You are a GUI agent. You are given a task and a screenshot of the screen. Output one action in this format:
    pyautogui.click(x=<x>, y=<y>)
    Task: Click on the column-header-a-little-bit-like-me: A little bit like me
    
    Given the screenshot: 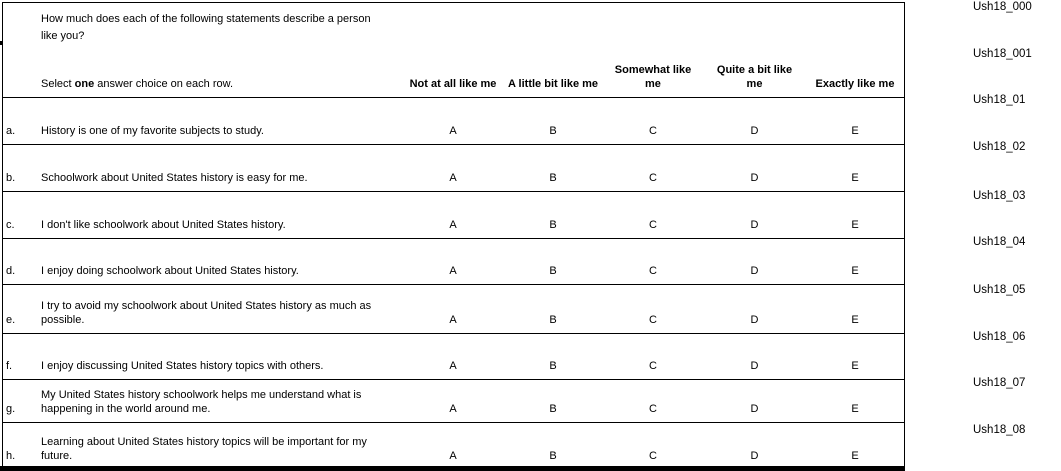 What is the action you would take?
    pyautogui.click(x=553, y=84)
    